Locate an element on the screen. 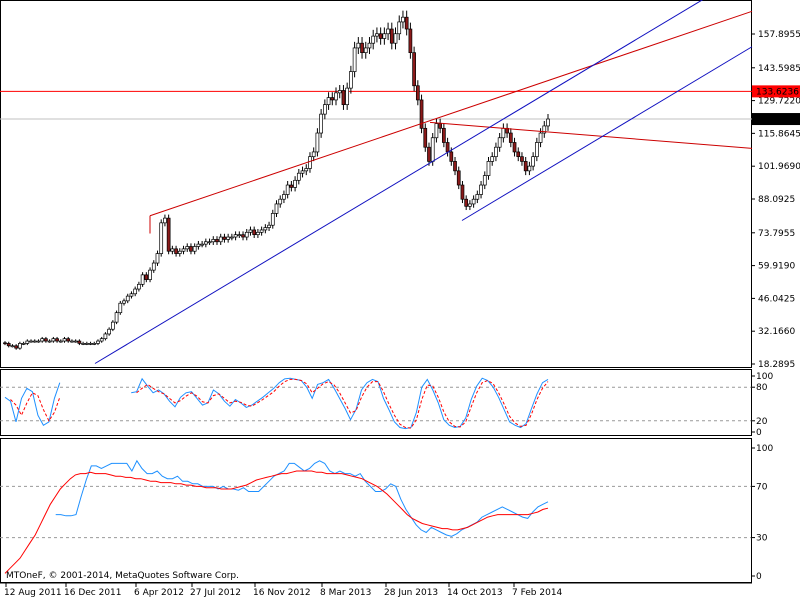  time-tick-label: 12 Aug 2011 is located at coordinates (33, 593).